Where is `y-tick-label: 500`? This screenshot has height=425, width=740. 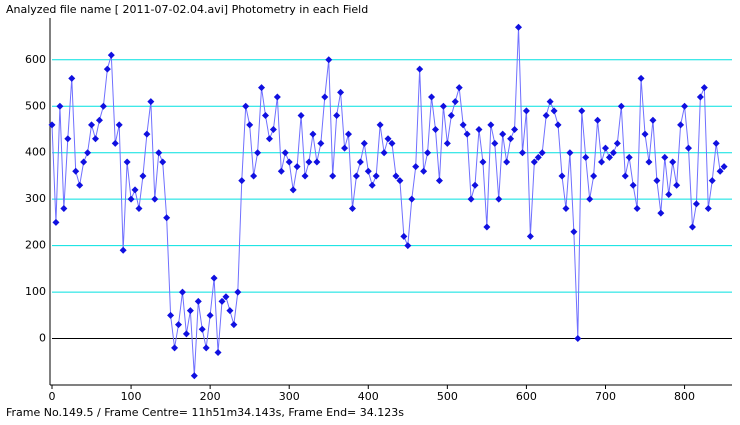 y-tick-label: 500 is located at coordinates (35, 105).